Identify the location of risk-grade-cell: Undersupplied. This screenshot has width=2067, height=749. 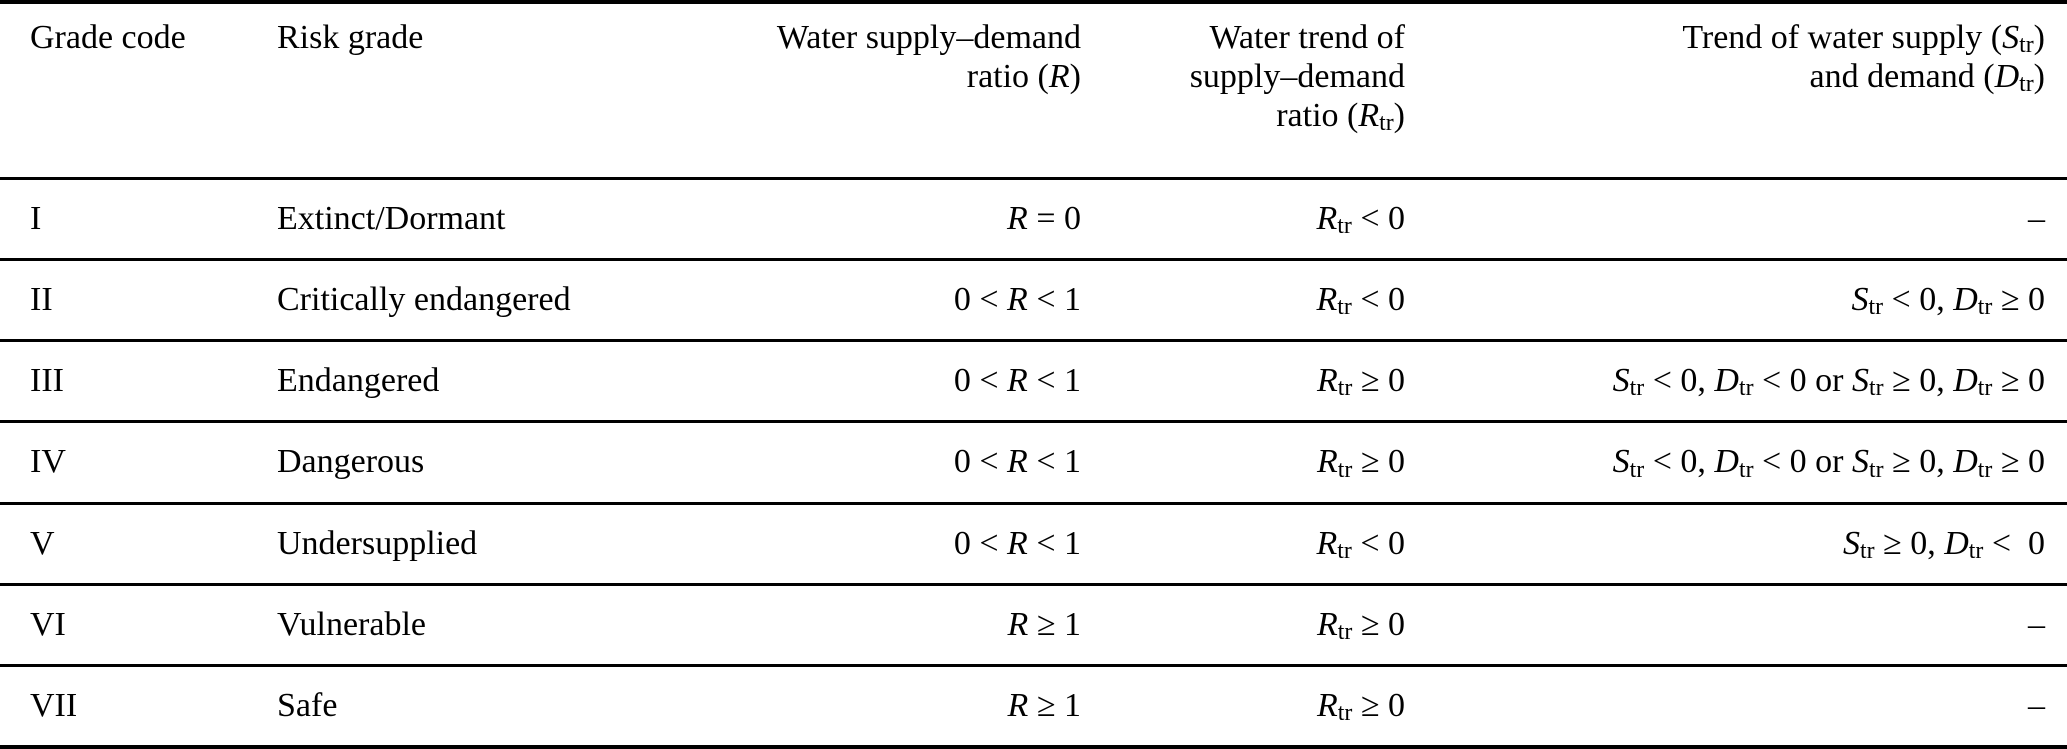
(480, 544).